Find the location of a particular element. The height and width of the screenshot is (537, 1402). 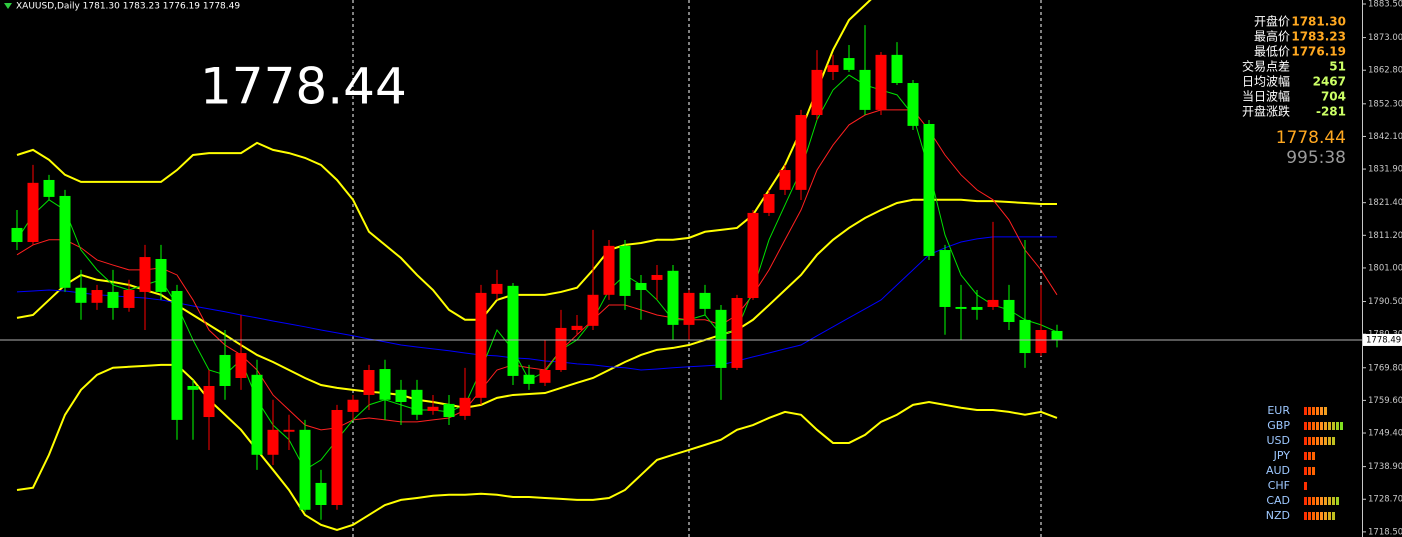

currency-label: AUD is located at coordinates (1278, 470).